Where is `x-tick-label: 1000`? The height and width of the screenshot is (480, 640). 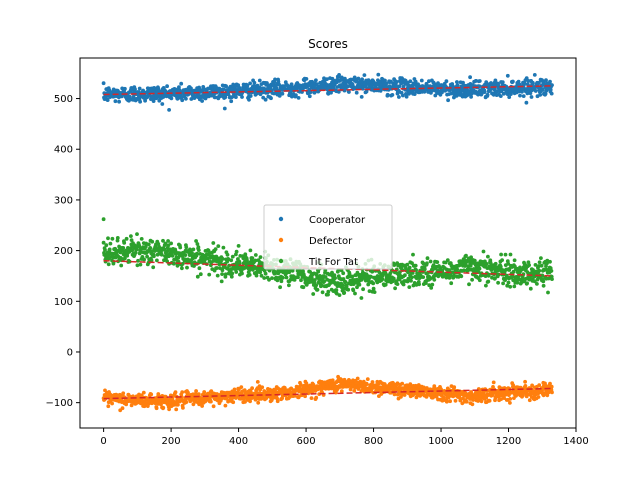 x-tick-label: 1000 is located at coordinates (440, 441).